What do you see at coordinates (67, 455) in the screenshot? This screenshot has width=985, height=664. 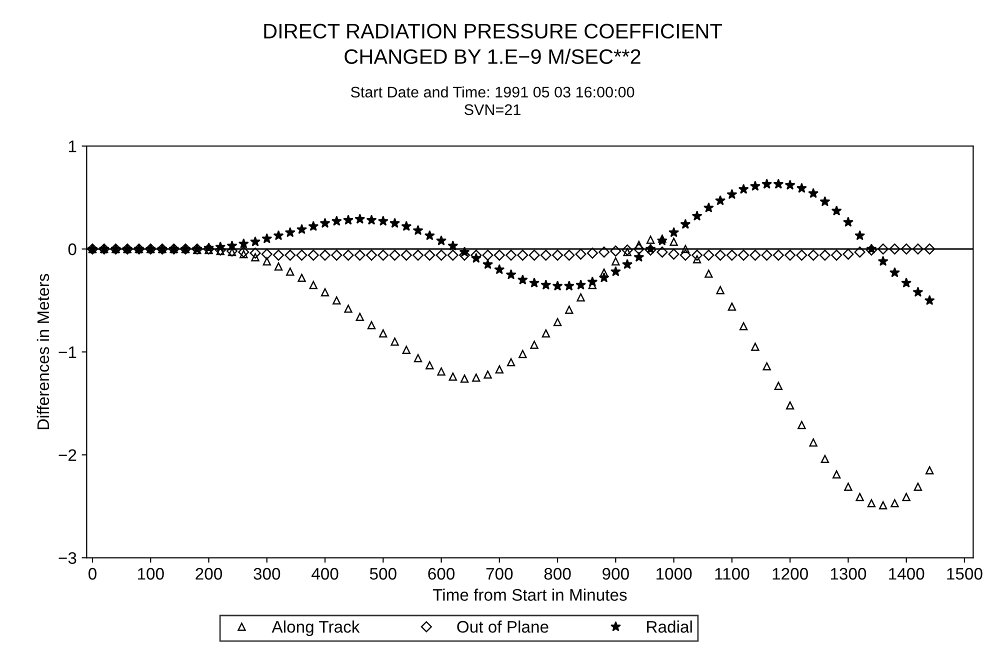 I see `y-tick-label: −2` at bounding box center [67, 455].